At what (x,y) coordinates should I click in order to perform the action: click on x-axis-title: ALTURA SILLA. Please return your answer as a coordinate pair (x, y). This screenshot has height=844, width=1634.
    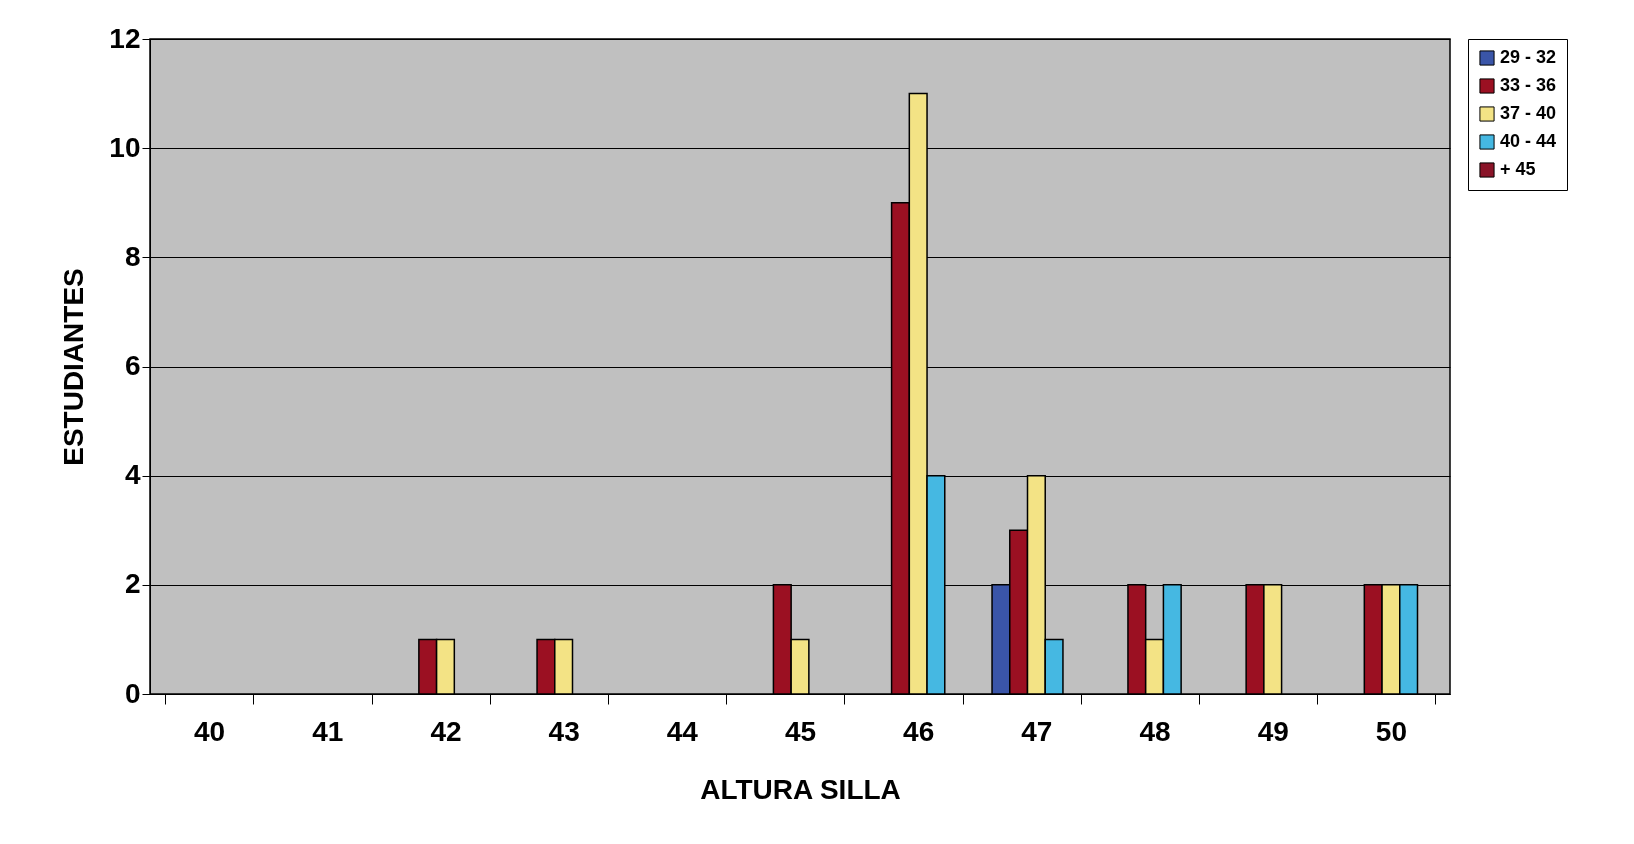
    Looking at the image, I should click on (800, 789).